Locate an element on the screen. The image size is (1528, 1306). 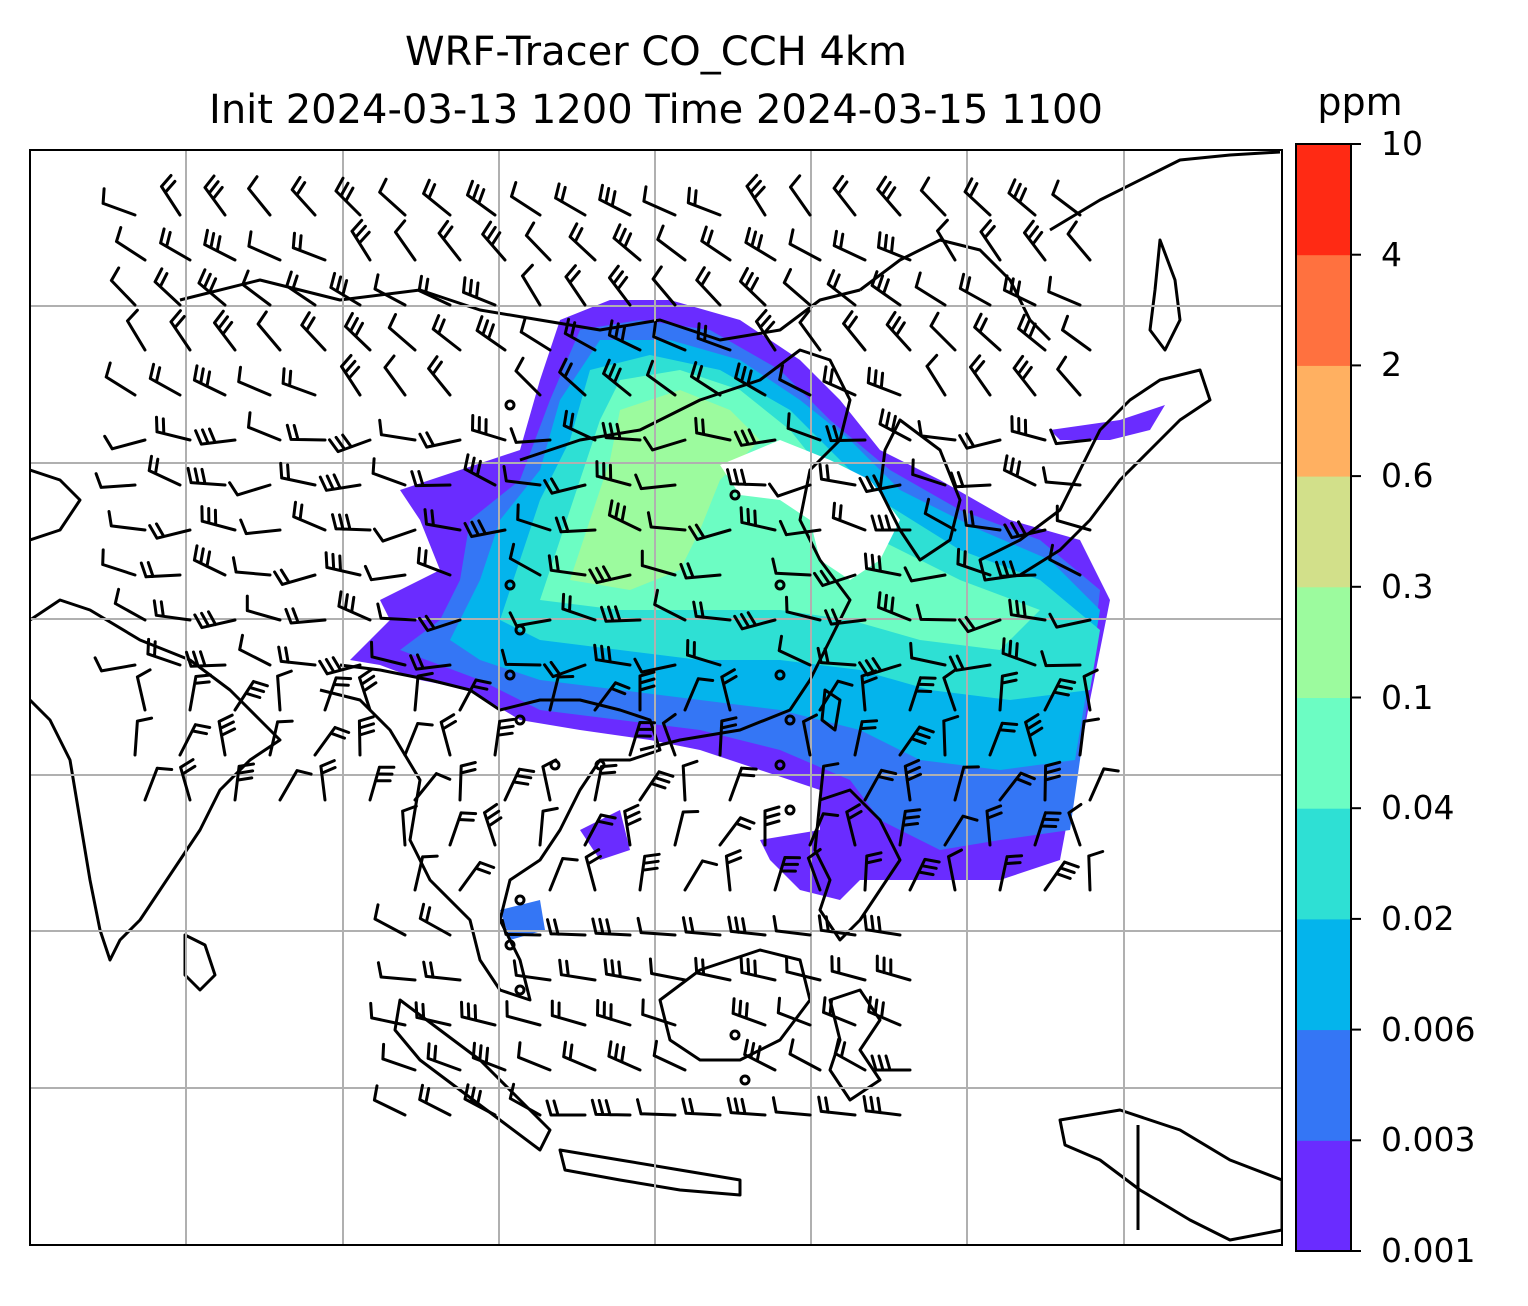
coast-indochina is located at coordinates (490, 832).